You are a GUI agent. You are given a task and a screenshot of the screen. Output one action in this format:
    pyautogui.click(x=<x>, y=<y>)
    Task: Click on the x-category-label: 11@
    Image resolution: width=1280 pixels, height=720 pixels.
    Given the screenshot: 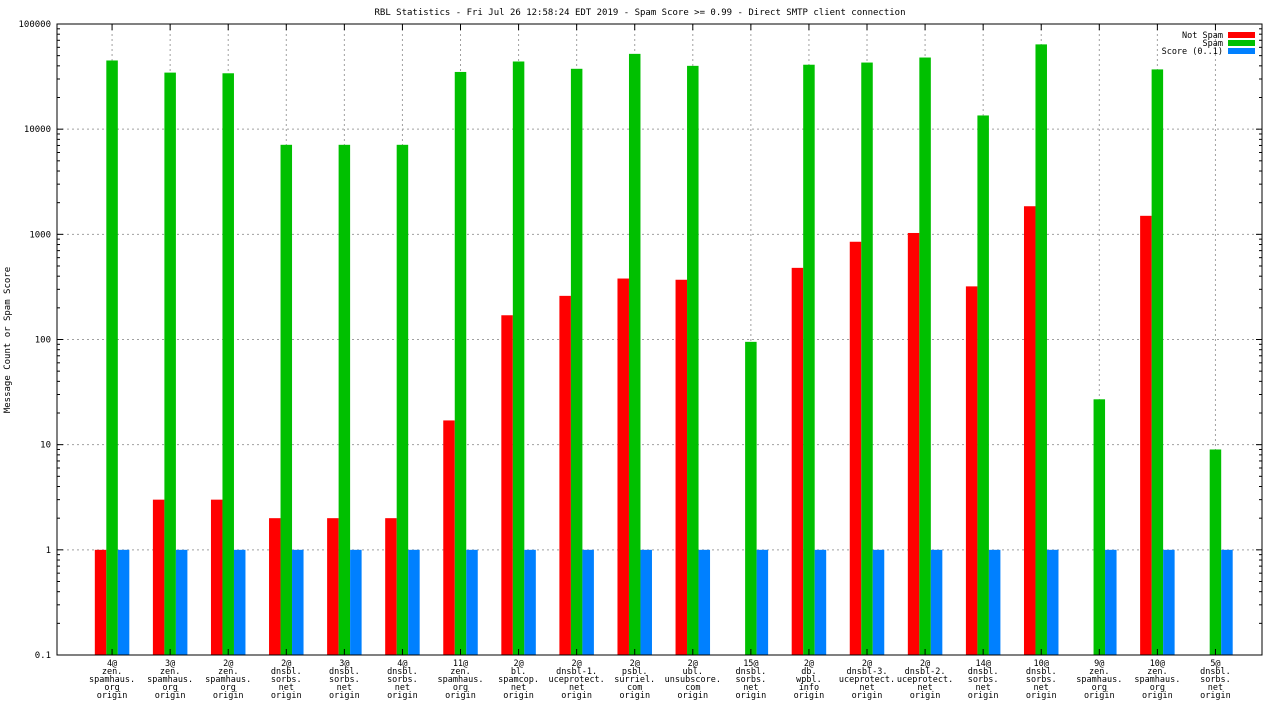 What is the action you would take?
    pyautogui.click(x=460, y=664)
    